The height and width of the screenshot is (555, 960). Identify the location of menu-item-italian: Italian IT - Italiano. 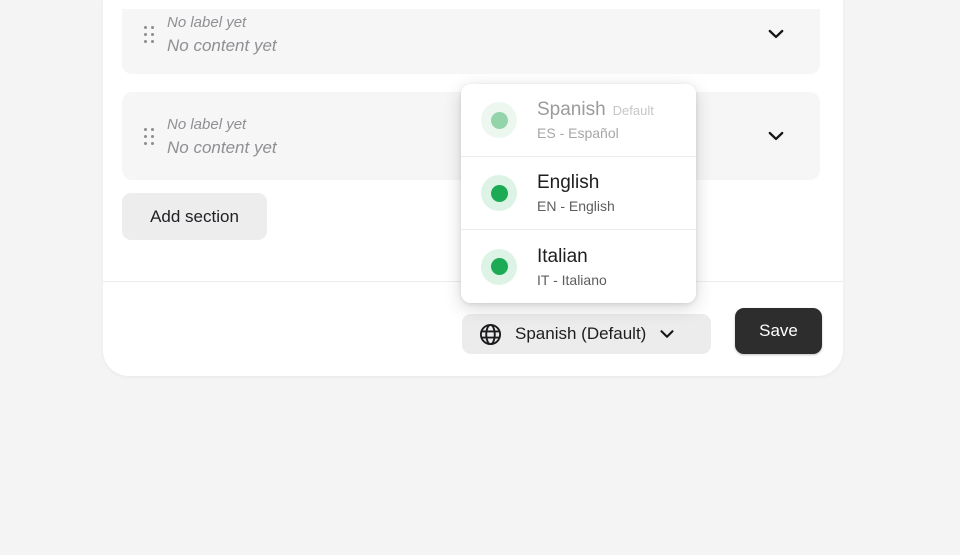
(578, 266).